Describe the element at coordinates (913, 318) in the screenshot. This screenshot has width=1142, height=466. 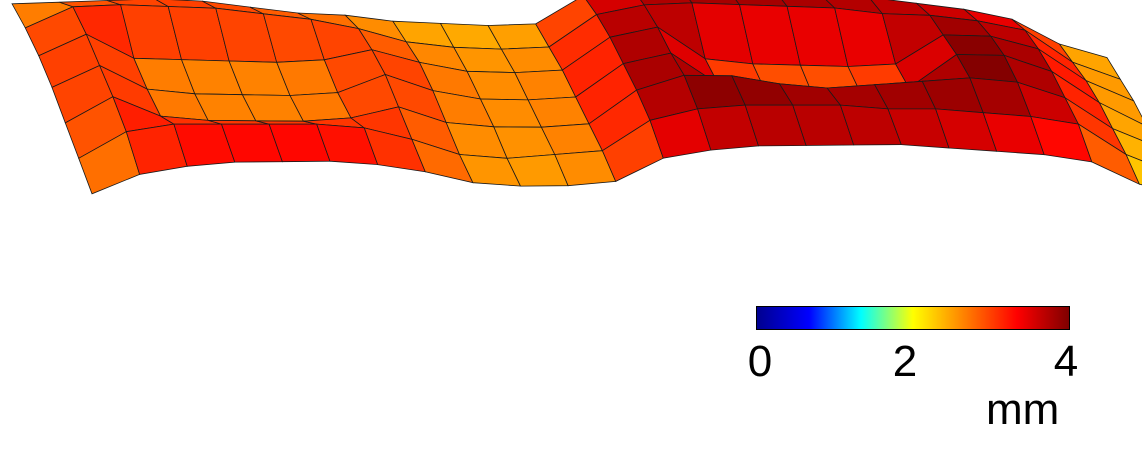
I see `colorbar` at that location.